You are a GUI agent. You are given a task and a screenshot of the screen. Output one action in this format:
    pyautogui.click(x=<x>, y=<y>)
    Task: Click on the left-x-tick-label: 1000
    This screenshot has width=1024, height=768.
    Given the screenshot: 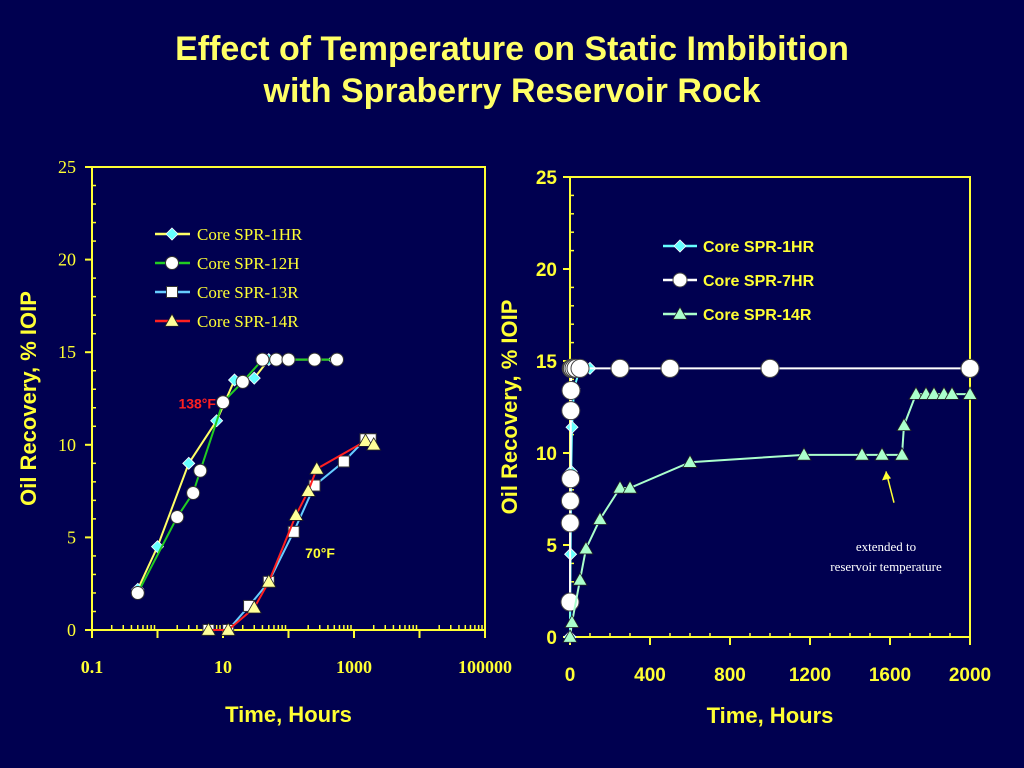 What is the action you would take?
    pyautogui.click(x=354, y=667)
    